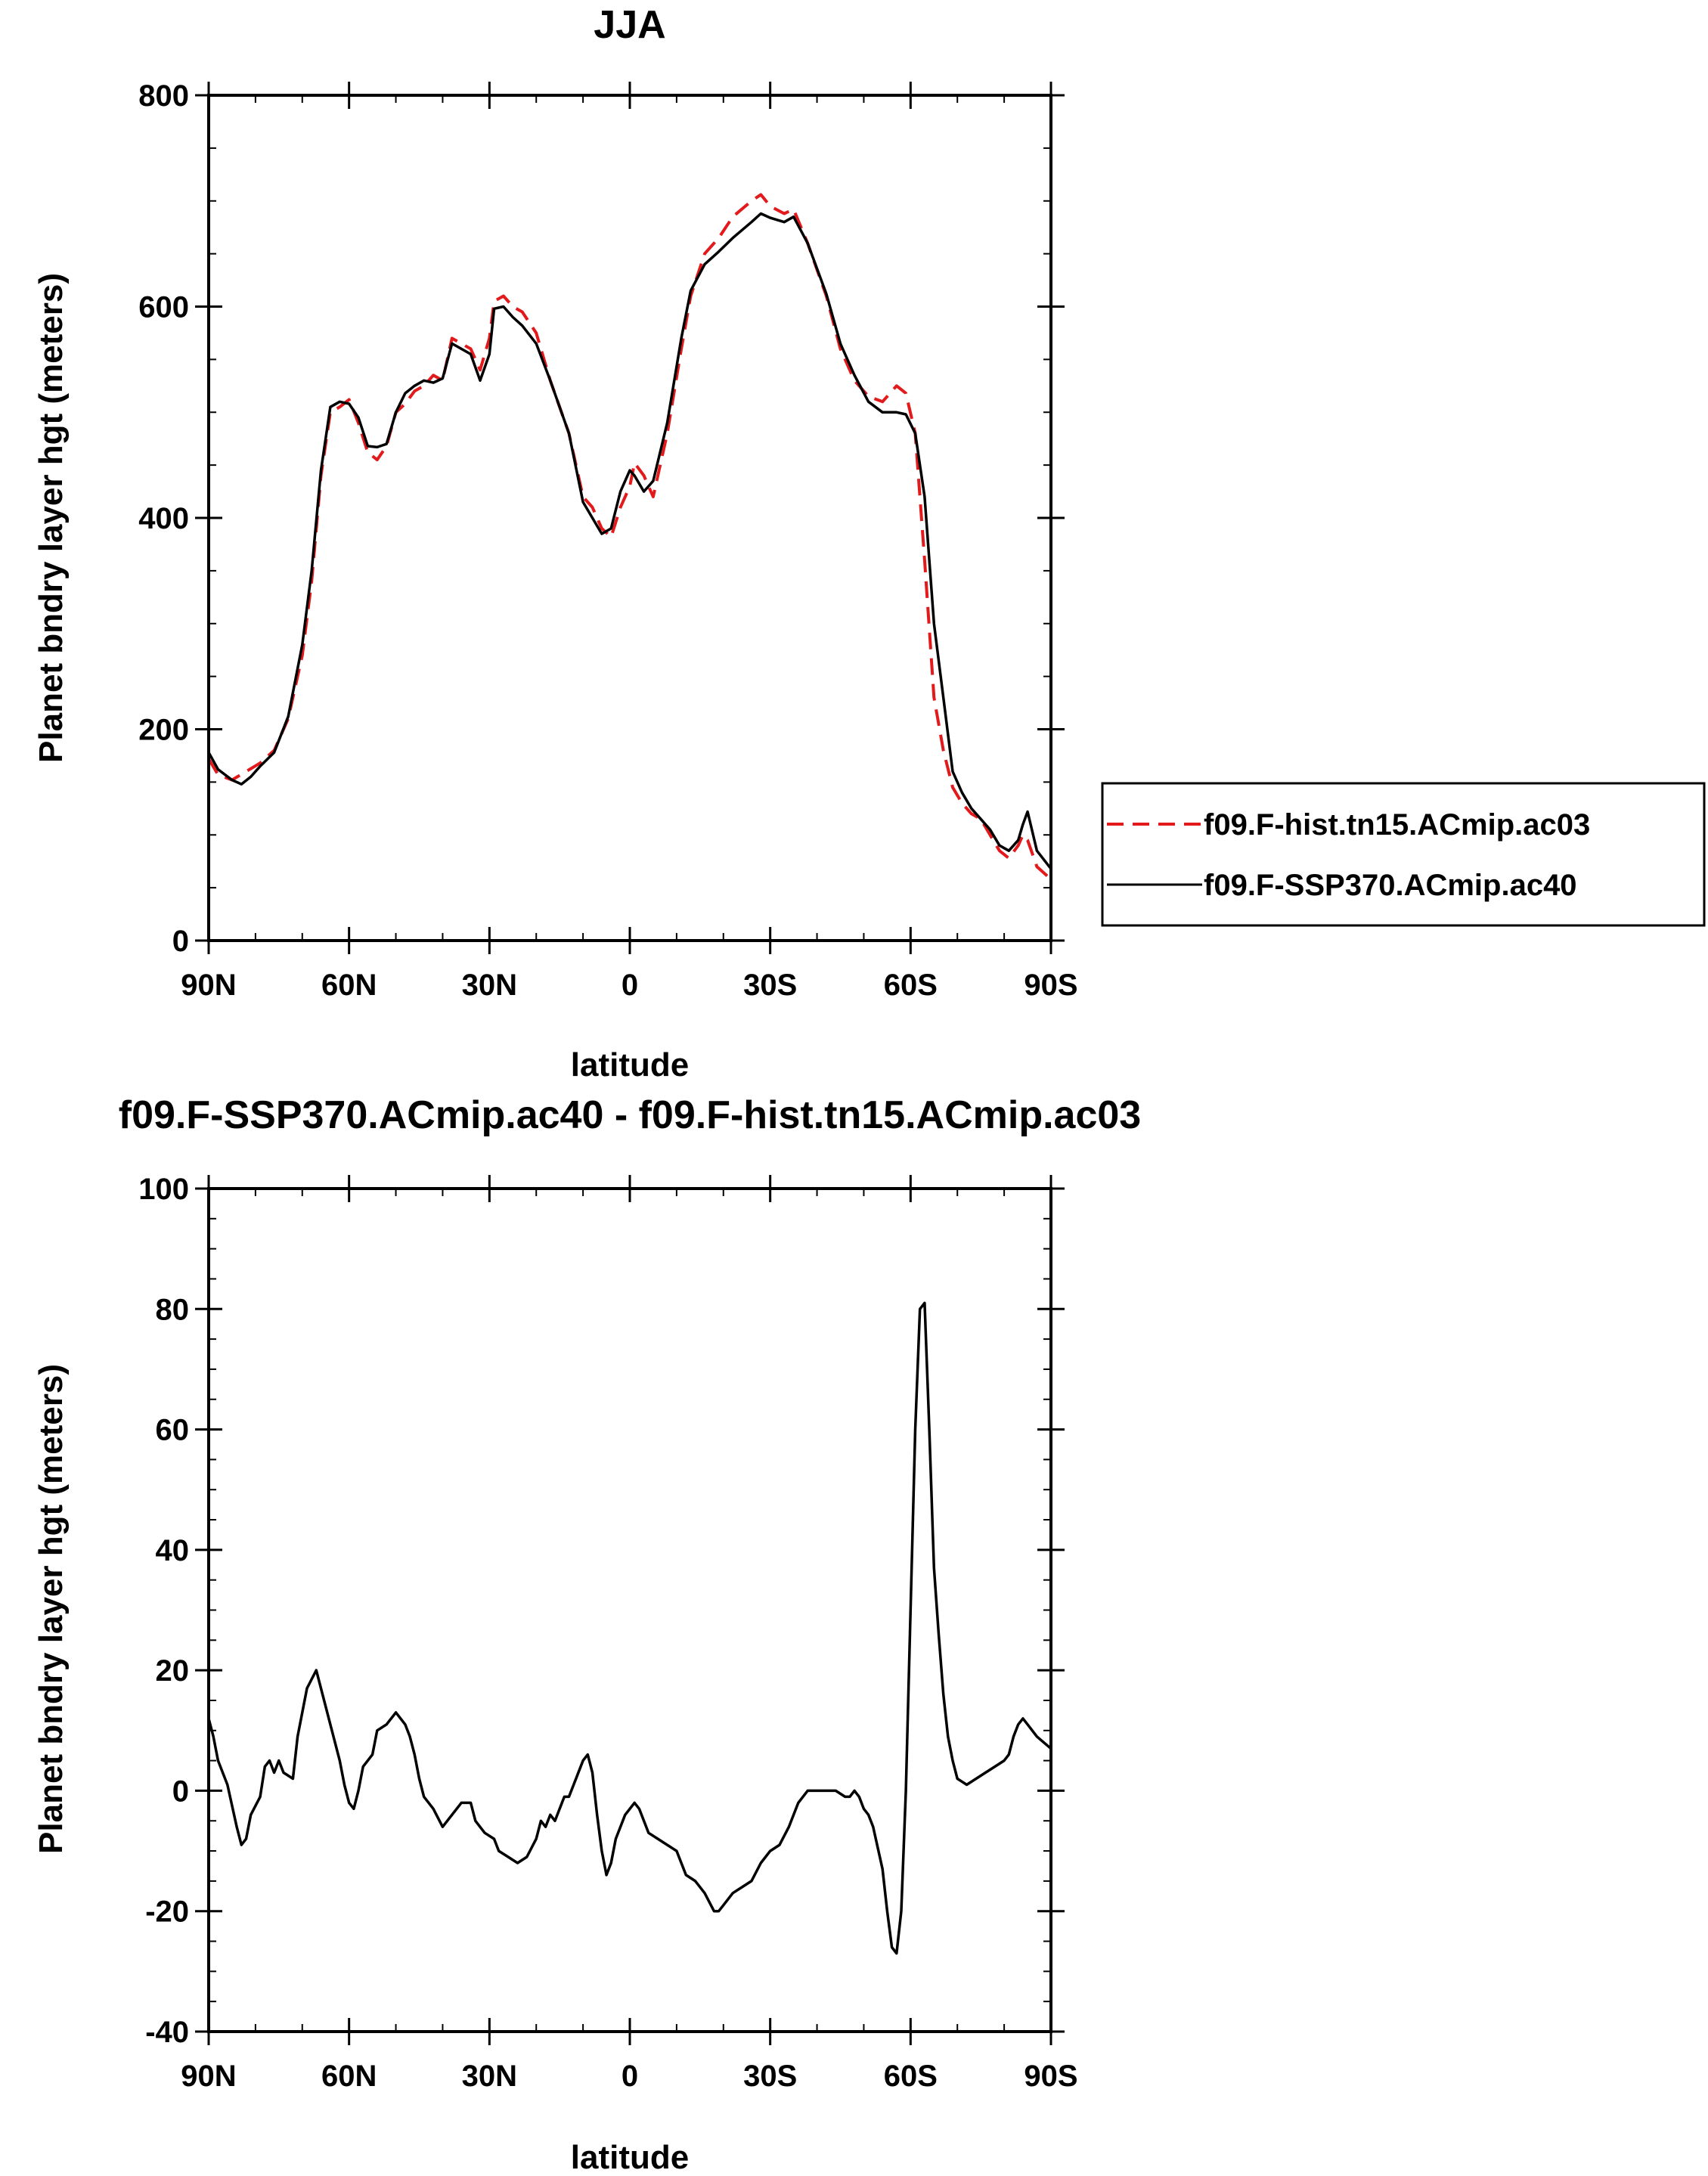 The width and height of the screenshot is (1708, 2176). Describe the element at coordinates (167, 2032) in the screenshot. I see `y-tick-label: -40` at that location.